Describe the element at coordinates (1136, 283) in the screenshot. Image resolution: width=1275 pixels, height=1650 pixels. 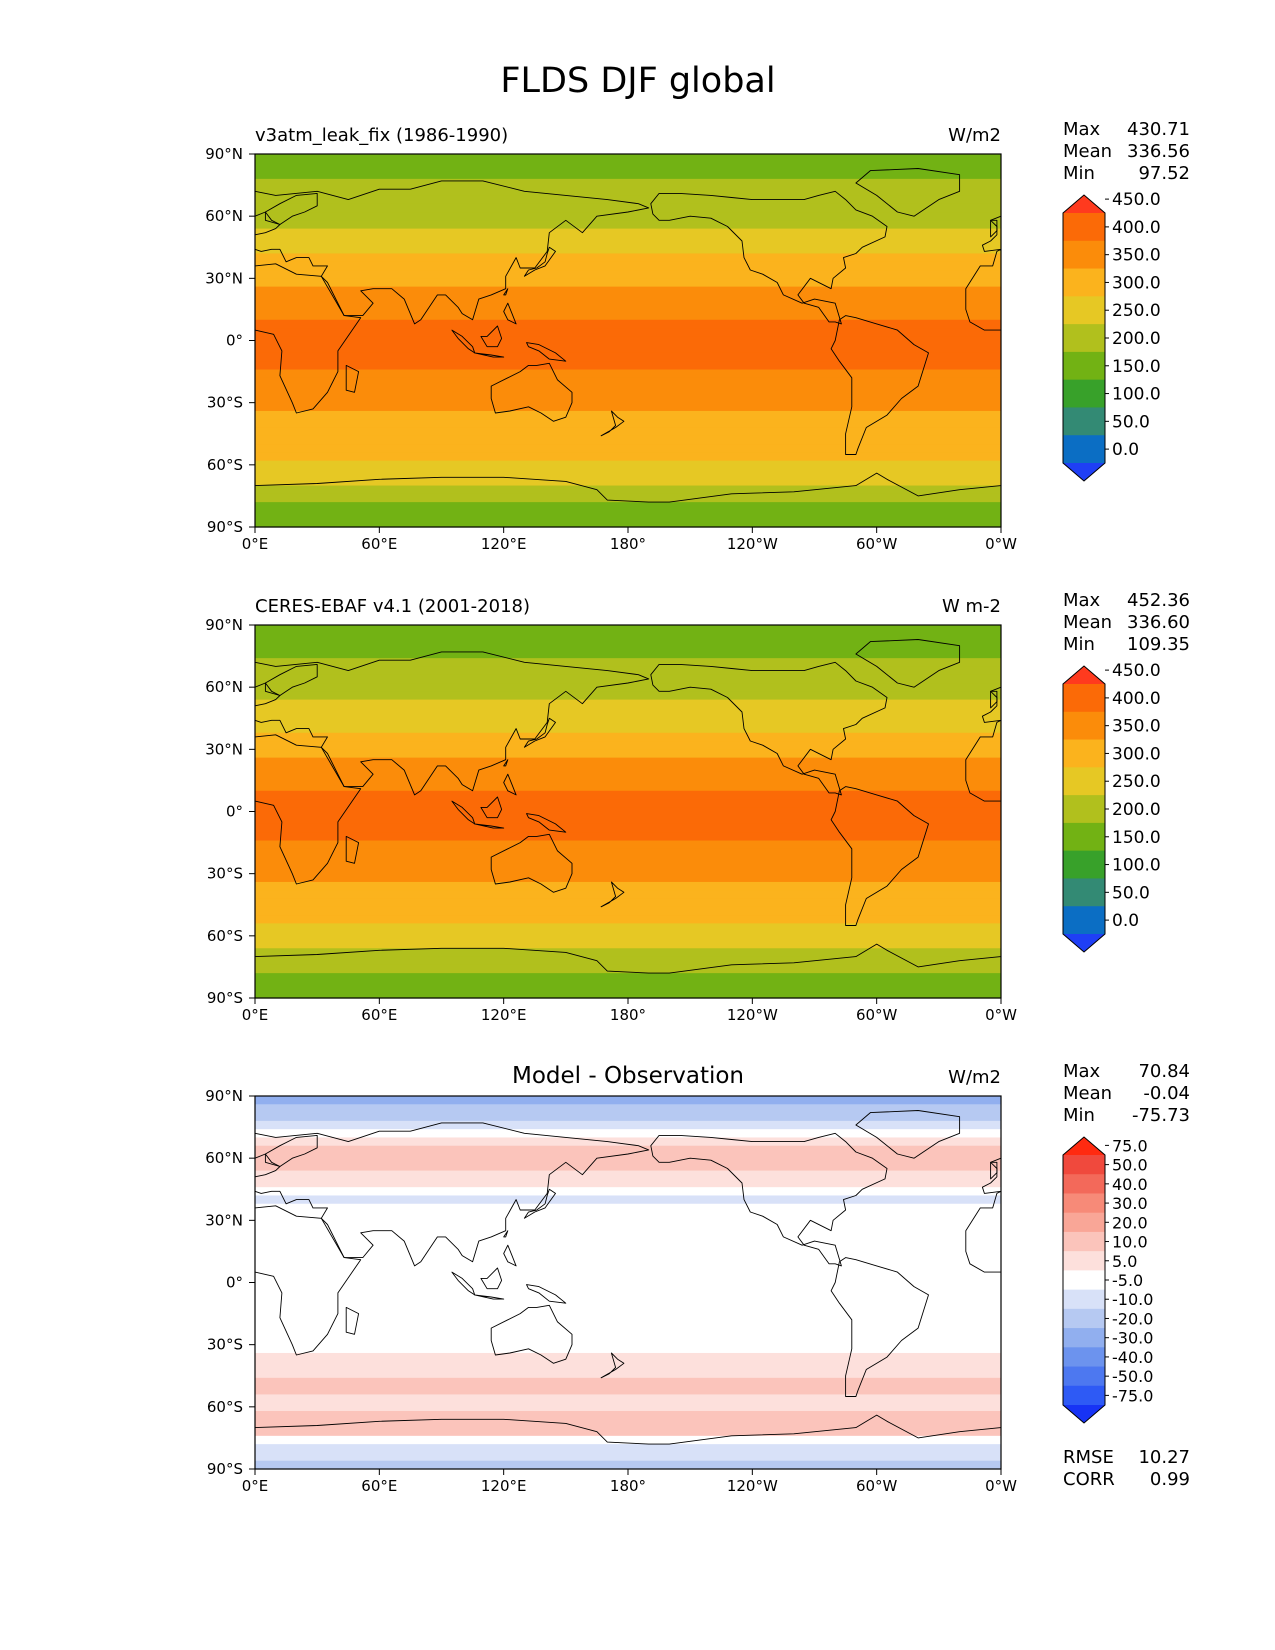
I see `colorbar-label: 300.0` at that location.